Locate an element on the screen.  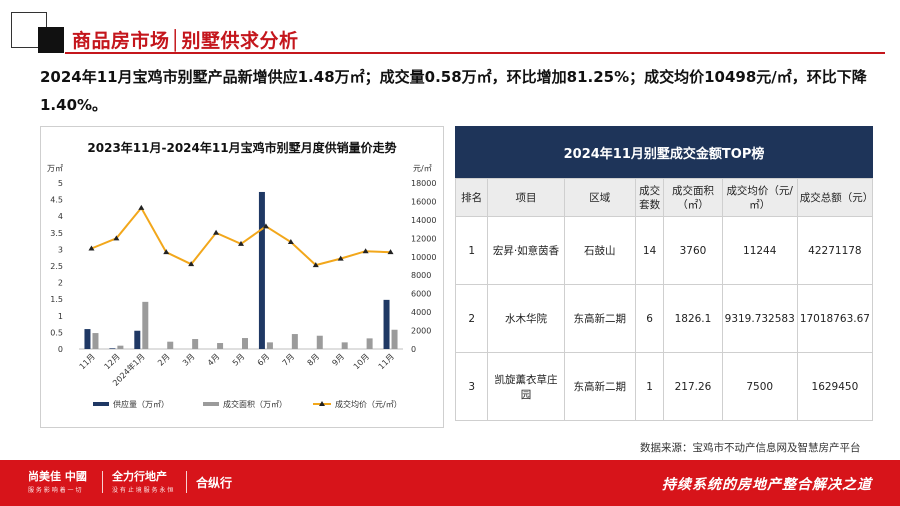
cell: 217.26 is located at coordinates (693, 386).